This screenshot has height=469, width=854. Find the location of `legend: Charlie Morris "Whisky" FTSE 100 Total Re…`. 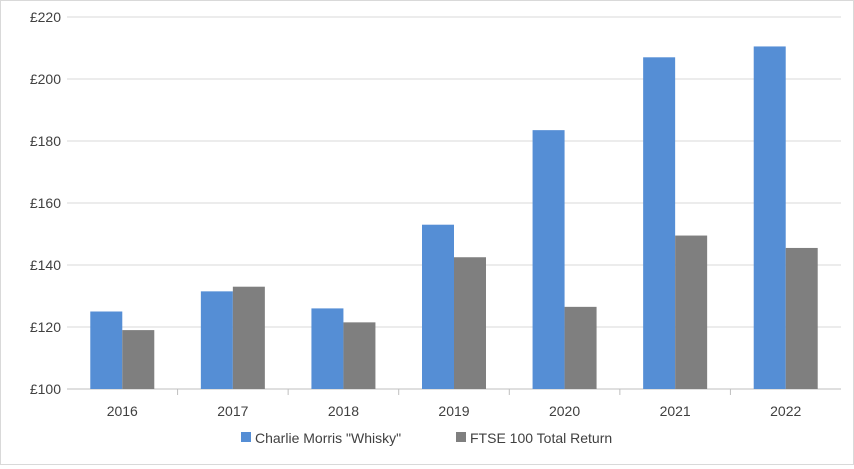

legend: Charlie Morris "Whisky" FTSE 100 Total Re… is located at coordinates (426, 438).